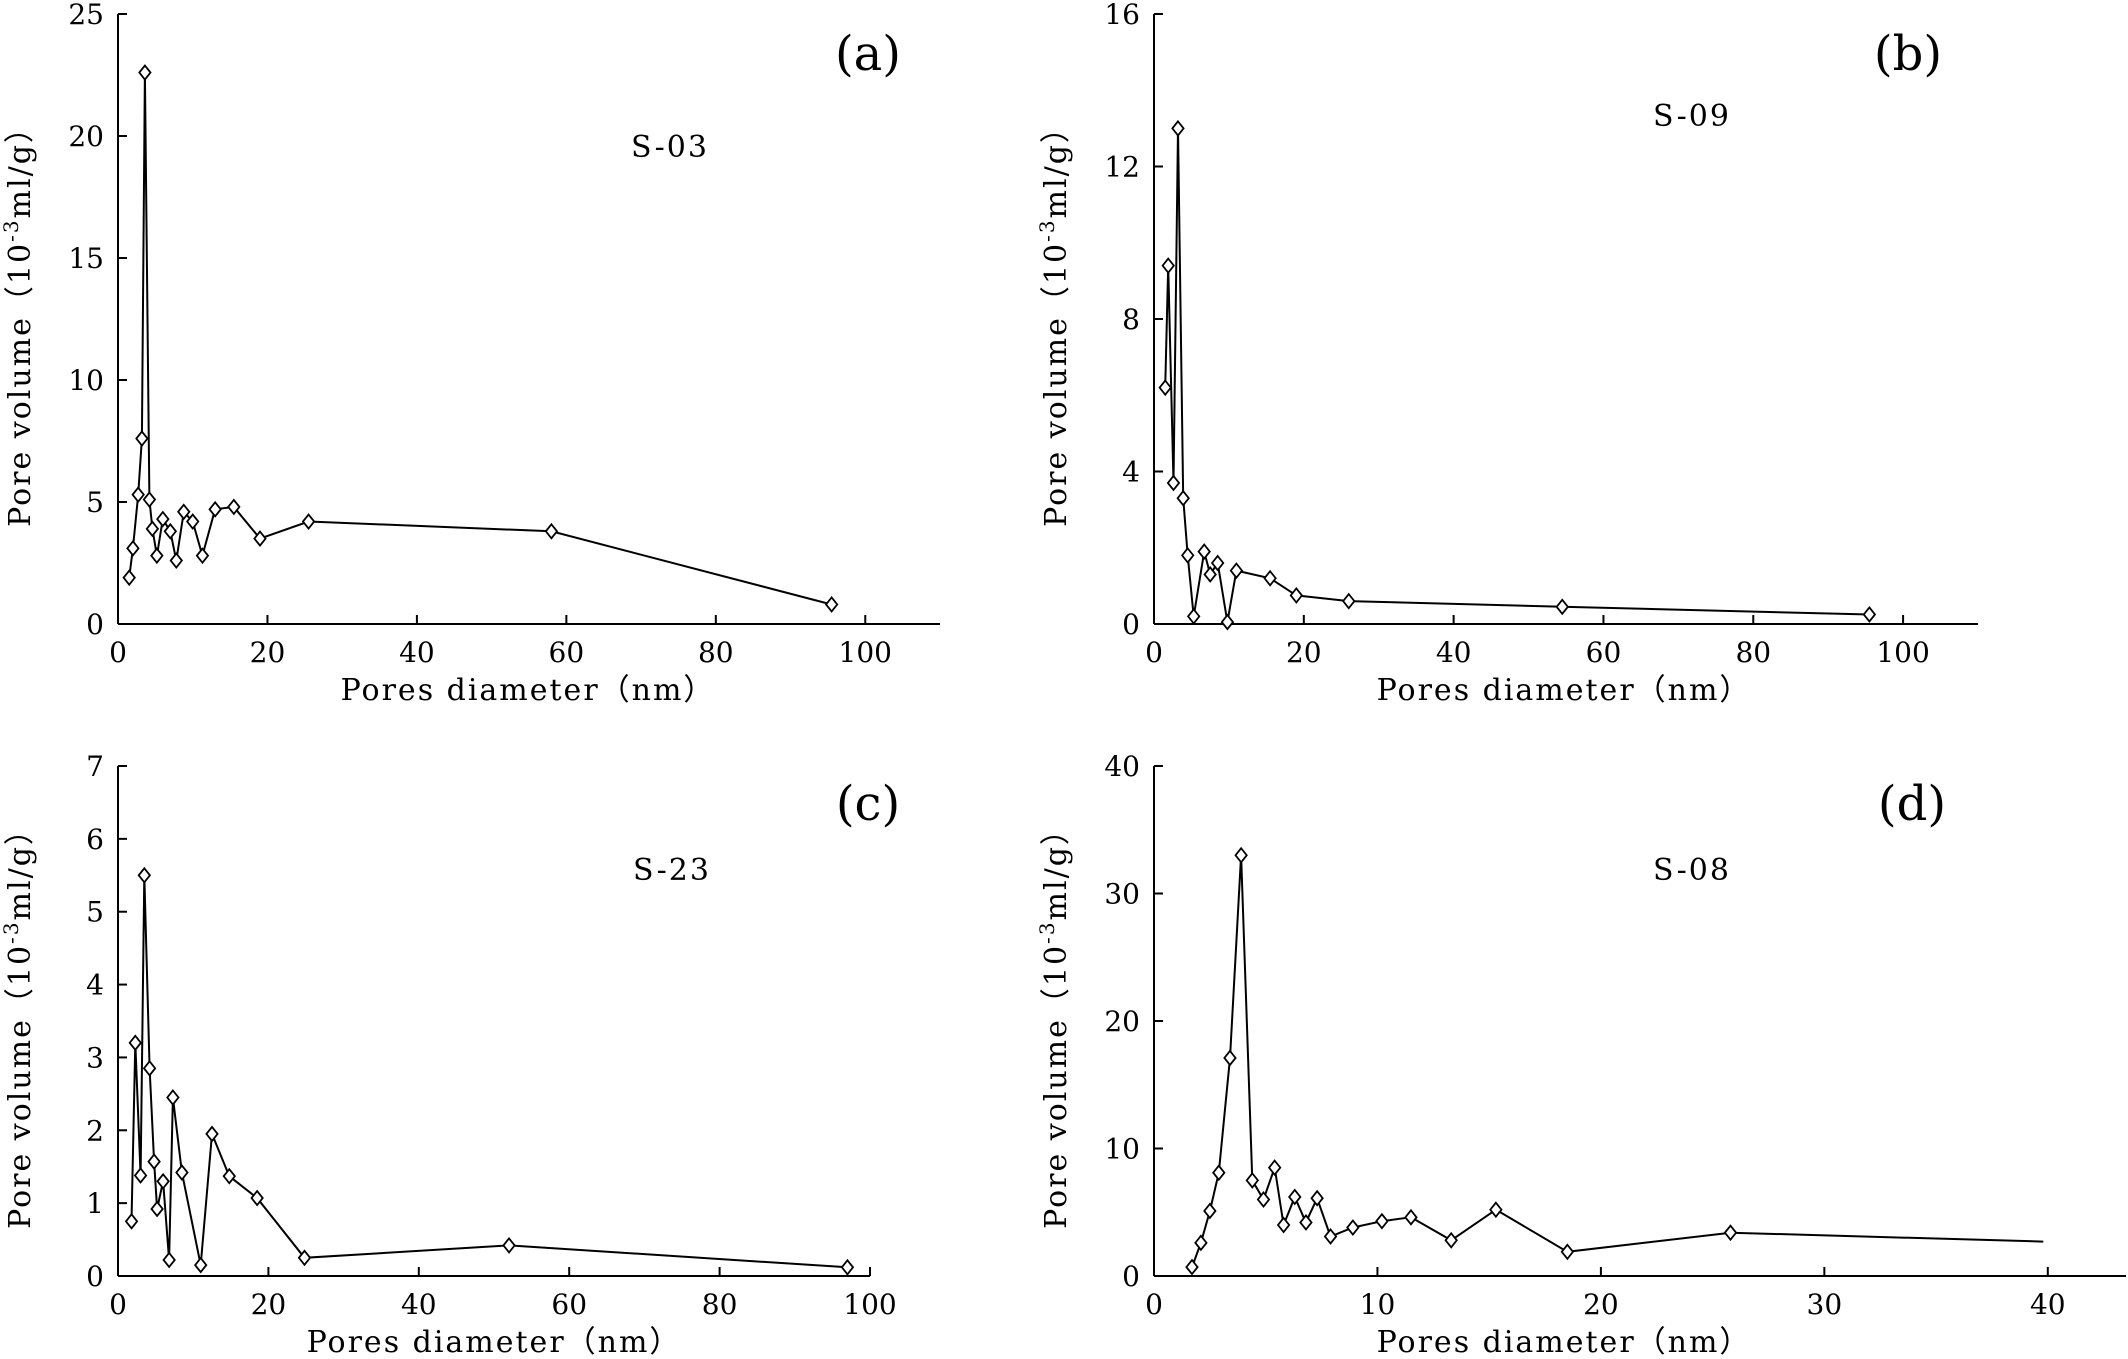 This screenshot has height=1359, width=2128. I want to click on sample-annotation: S-03, so click(670, 147).